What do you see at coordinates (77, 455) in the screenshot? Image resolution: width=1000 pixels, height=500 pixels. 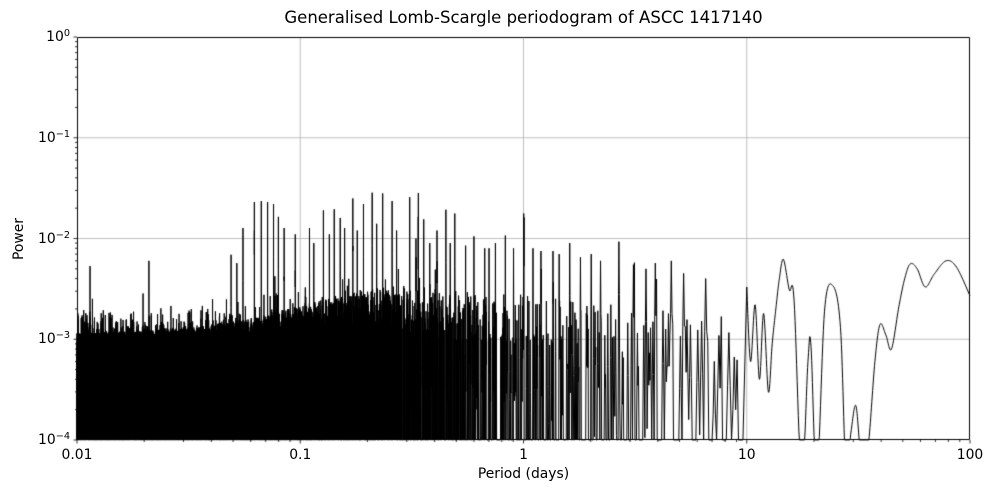 I see `x-tick-label: 0.01` at bounding box center [77, 455].